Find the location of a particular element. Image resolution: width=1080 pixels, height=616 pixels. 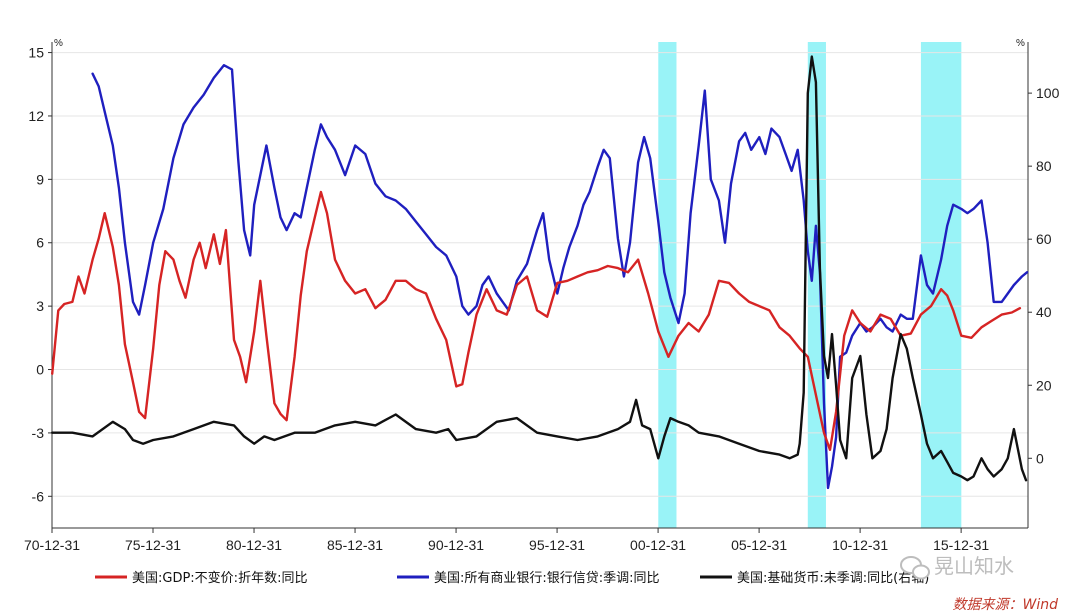

right-axis-unit: % is located at coordinates (1020, 43).